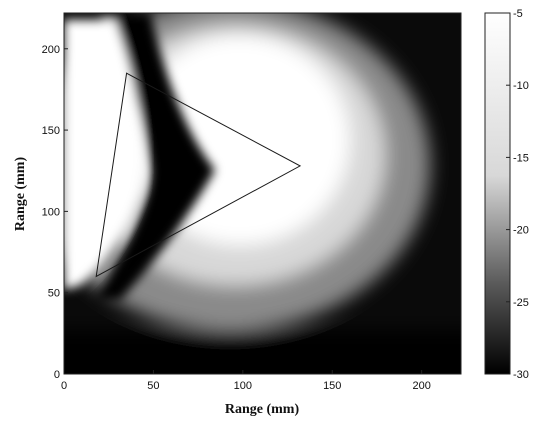 Image resolution: width=542 pixels, height=421 pixels. What do you see at coordinates (153, 386) in the screenshot?
I see `x-tick-label: 50` at bounding box center [153, 386].